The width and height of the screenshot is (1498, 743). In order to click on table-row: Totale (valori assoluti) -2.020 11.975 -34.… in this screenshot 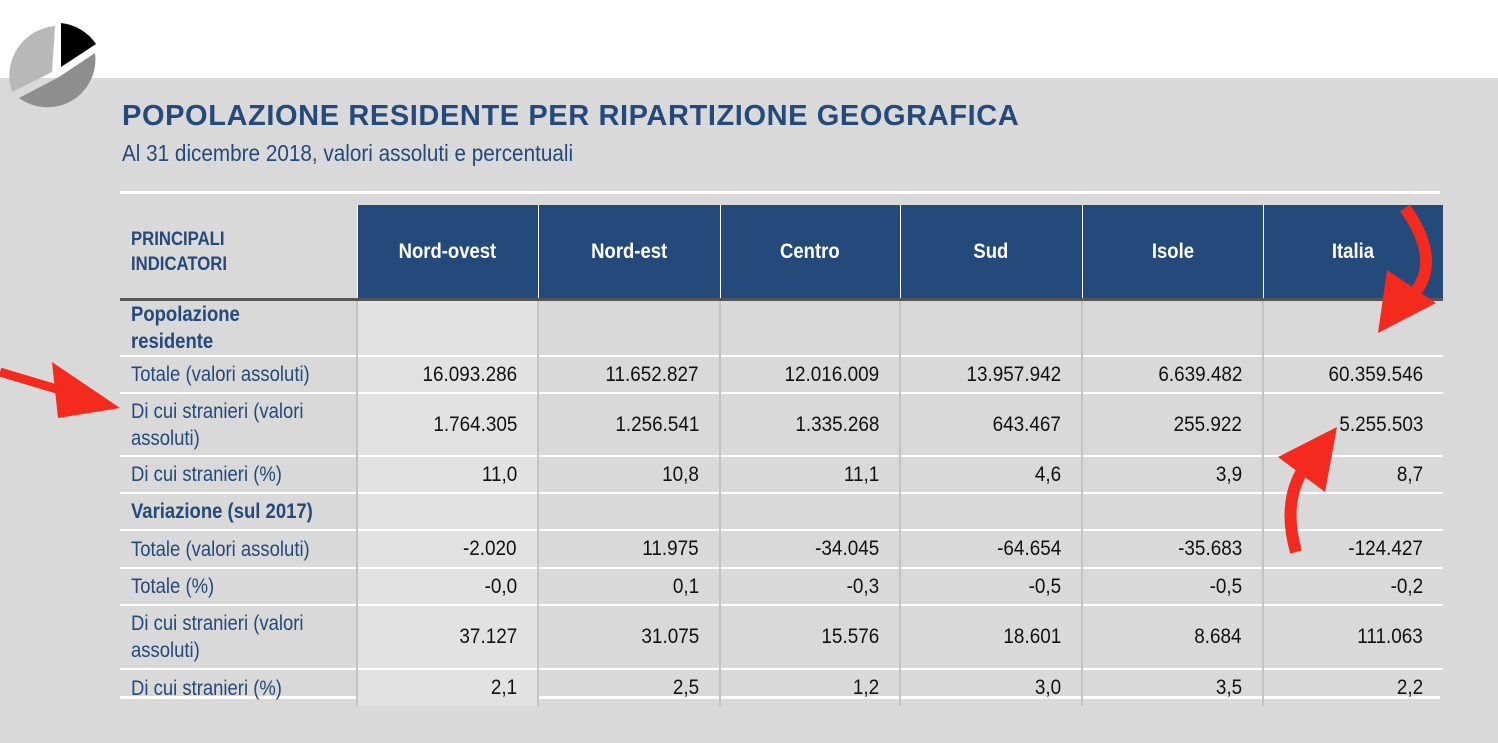, I will do `click(781, 548)`.